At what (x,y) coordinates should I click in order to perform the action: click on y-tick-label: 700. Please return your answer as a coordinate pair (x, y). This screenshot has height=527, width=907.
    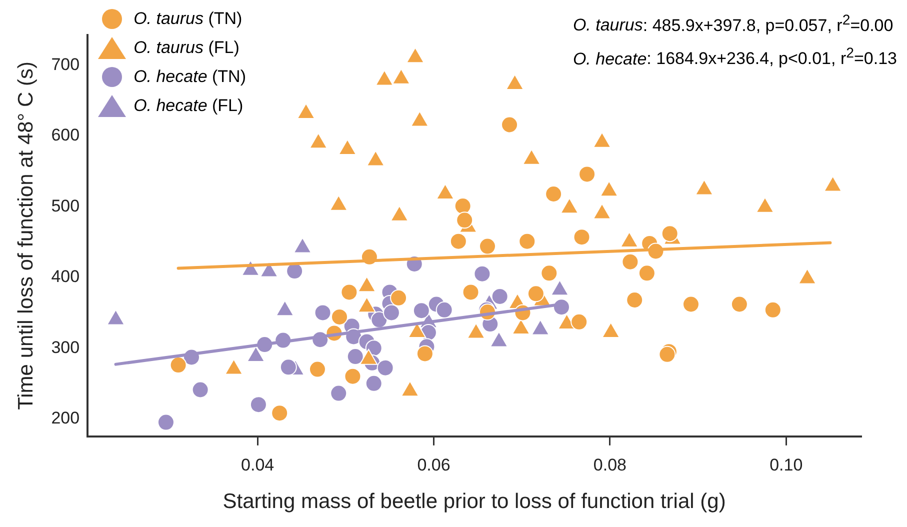
    Looking at the image, I should click on (65, 64).